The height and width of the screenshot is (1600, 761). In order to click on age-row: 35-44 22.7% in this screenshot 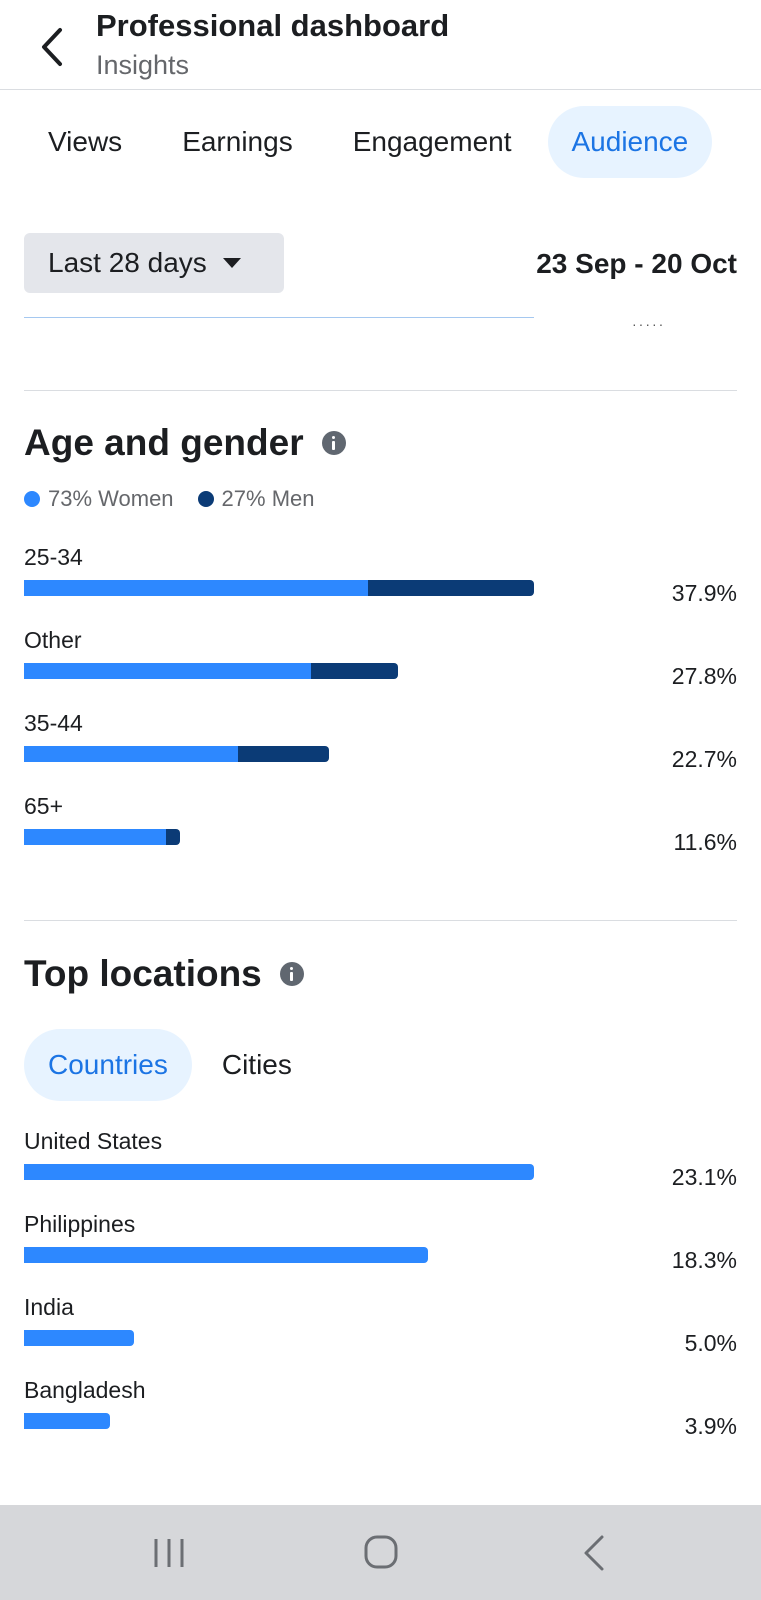, I will do `click(380, 750)`.